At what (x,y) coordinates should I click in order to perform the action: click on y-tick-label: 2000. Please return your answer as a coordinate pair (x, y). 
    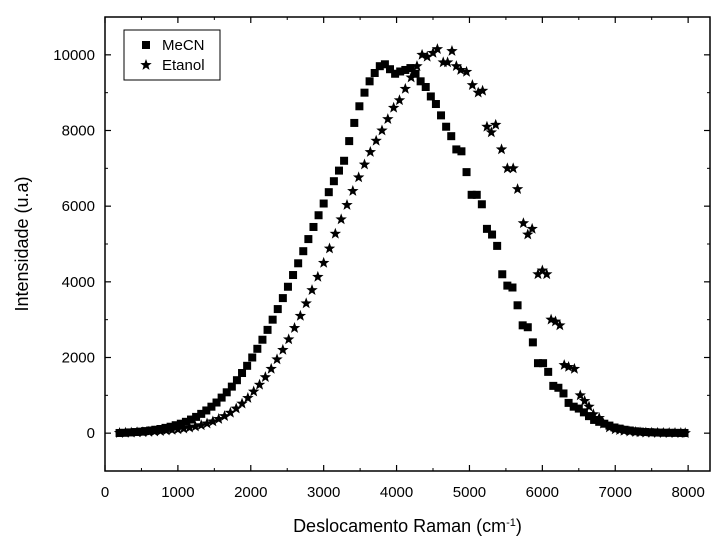
    Looking at the image, I should click on (78, 358).